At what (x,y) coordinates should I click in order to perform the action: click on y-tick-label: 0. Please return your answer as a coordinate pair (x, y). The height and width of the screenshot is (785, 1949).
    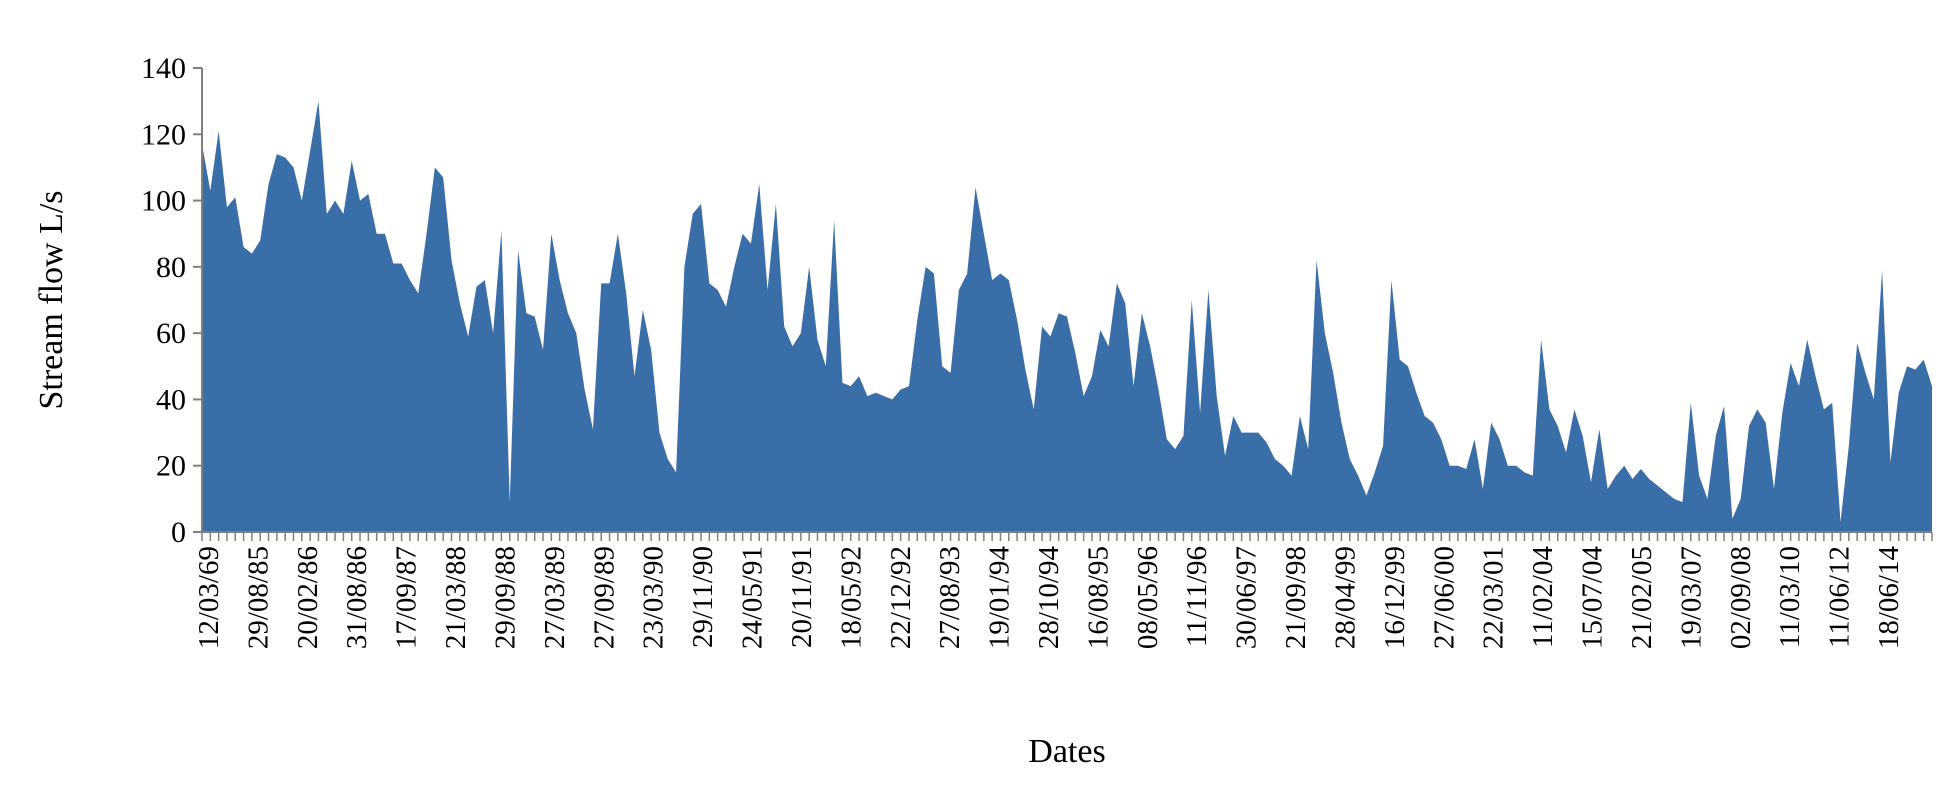
    Looking at the image, I should click on (178, 532).